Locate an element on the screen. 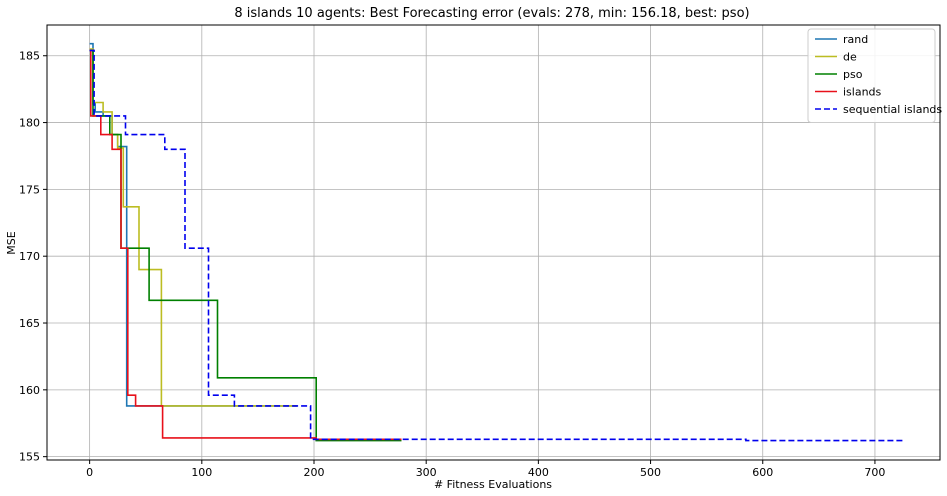  y-axis-ticks: 155 160 165 170 175 180 185 is located at coordinates (33, 257).